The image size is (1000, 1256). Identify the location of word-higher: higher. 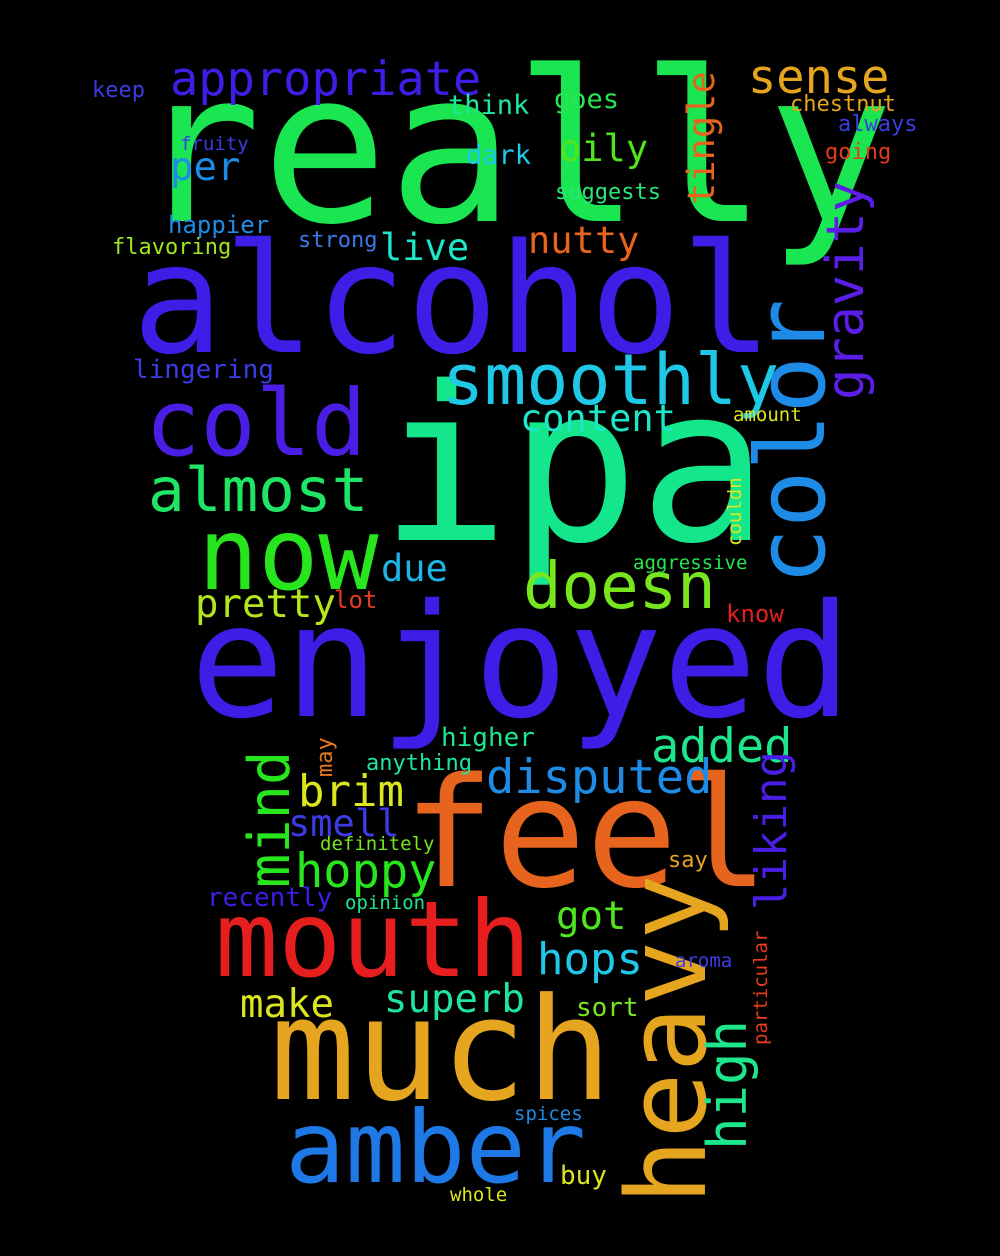
(488, 738).